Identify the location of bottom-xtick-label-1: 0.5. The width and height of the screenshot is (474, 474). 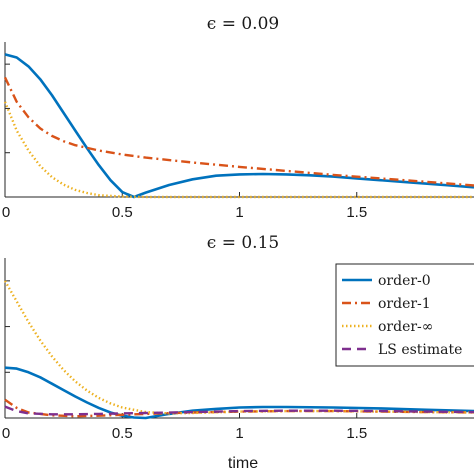
(122, 433).